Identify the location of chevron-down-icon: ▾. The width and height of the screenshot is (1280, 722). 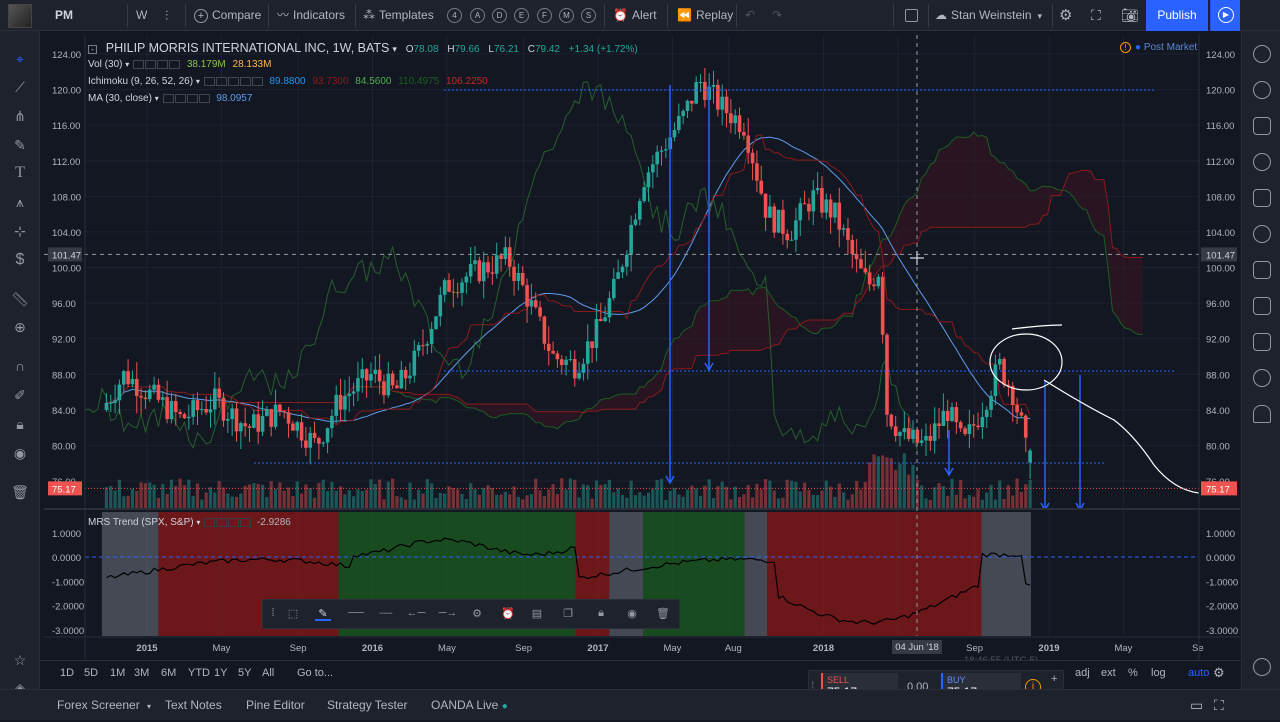
(394, 49).